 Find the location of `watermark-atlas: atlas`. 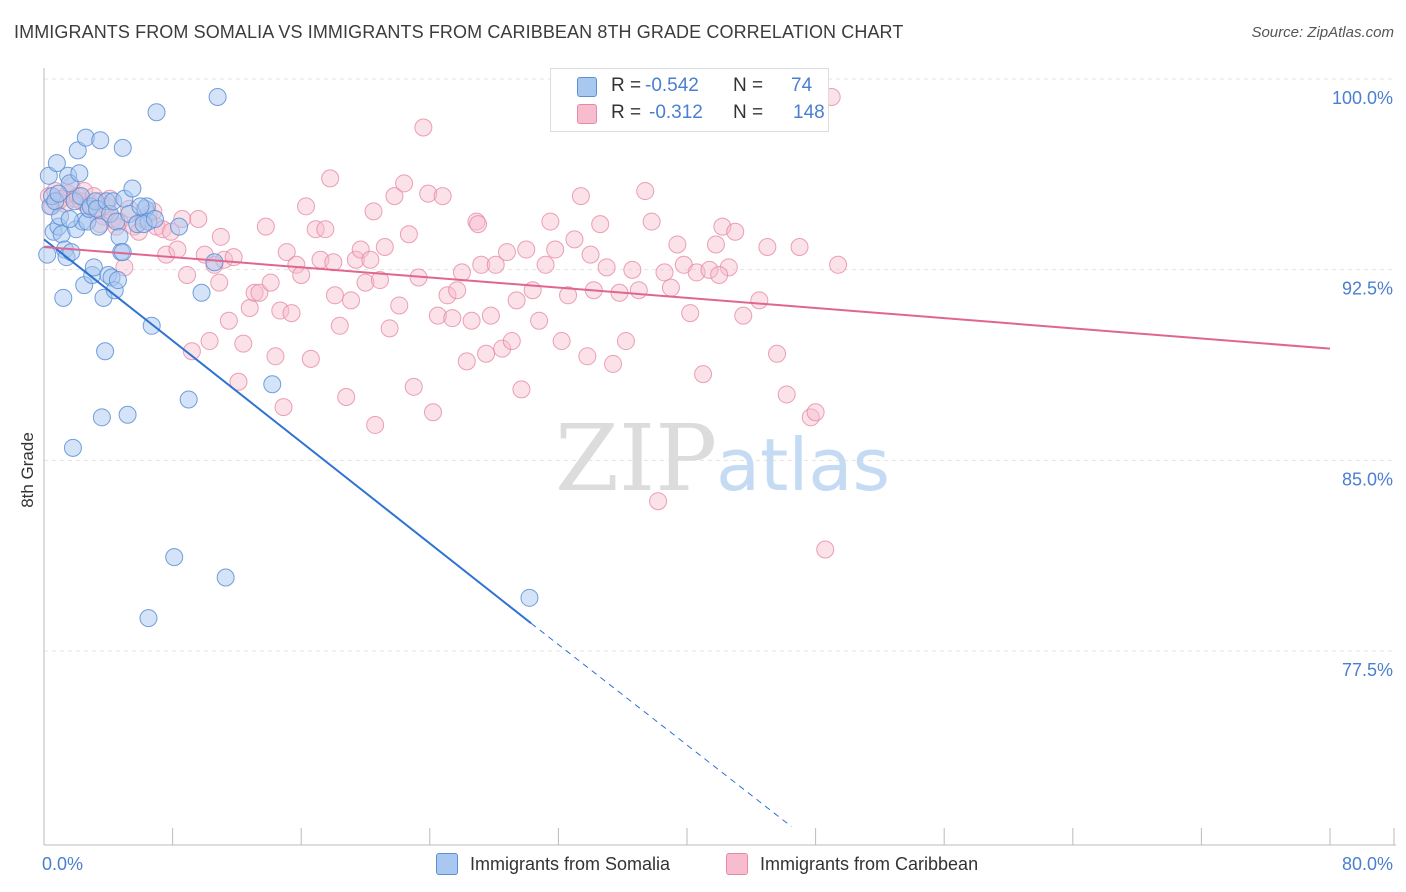

watermark-atlas: atlas is located at coordinates (803, 465).